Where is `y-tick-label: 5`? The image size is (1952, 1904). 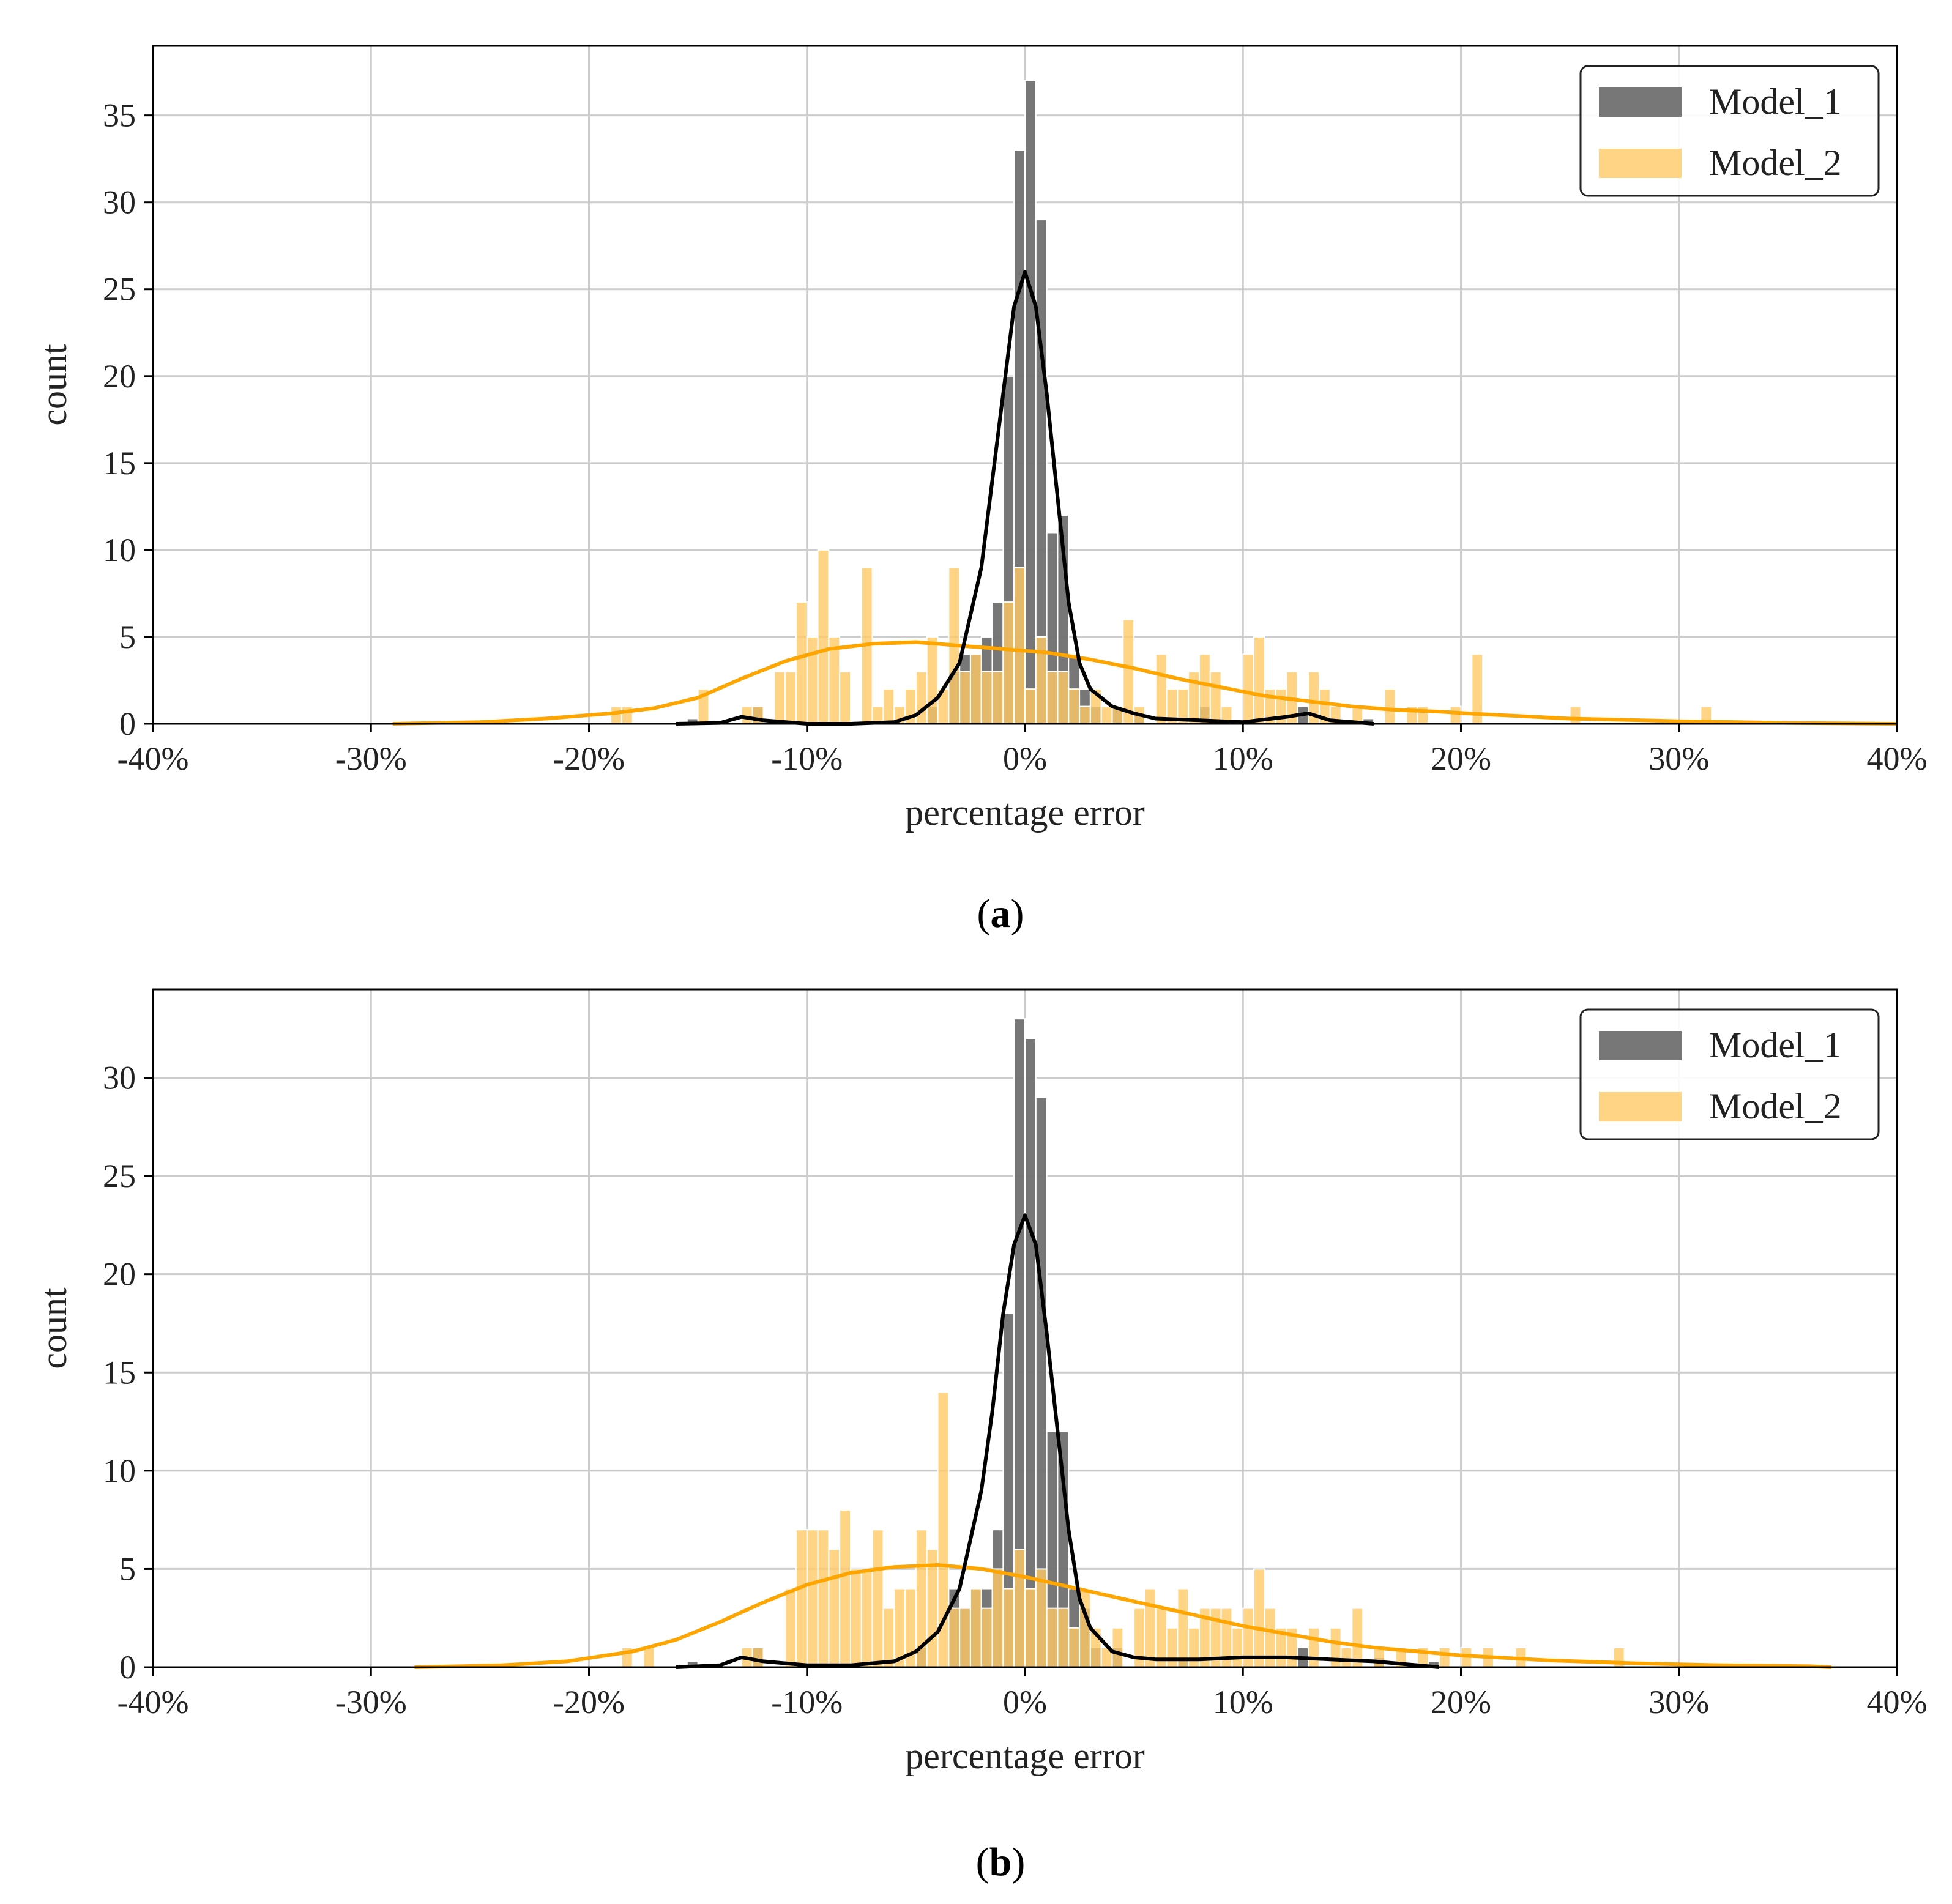 y-tick-label: 5 is located at coordinates (127, 637).